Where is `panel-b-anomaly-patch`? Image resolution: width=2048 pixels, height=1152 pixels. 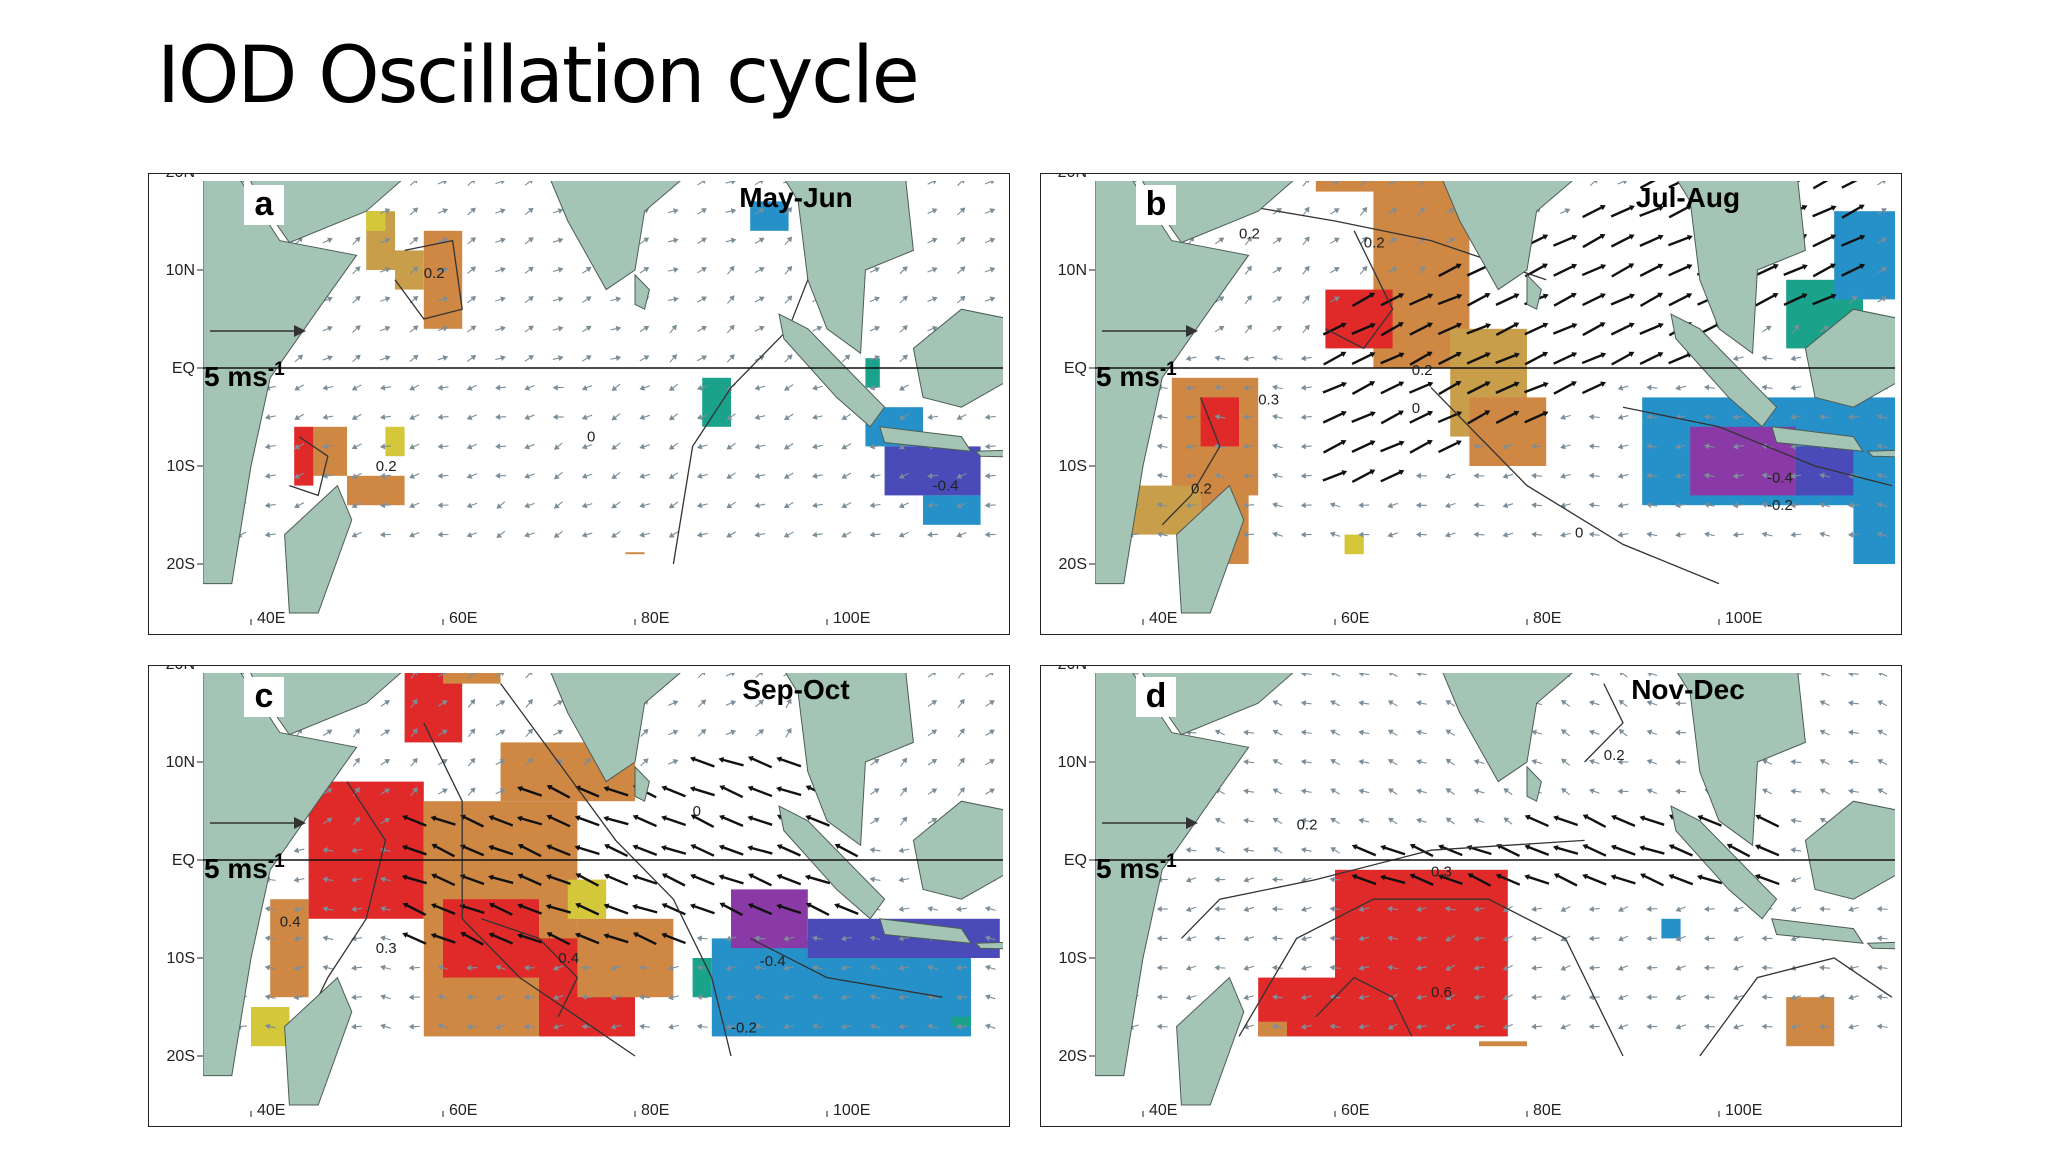
panel-b-anomaly-patch is located at coordinates (1864, 255).